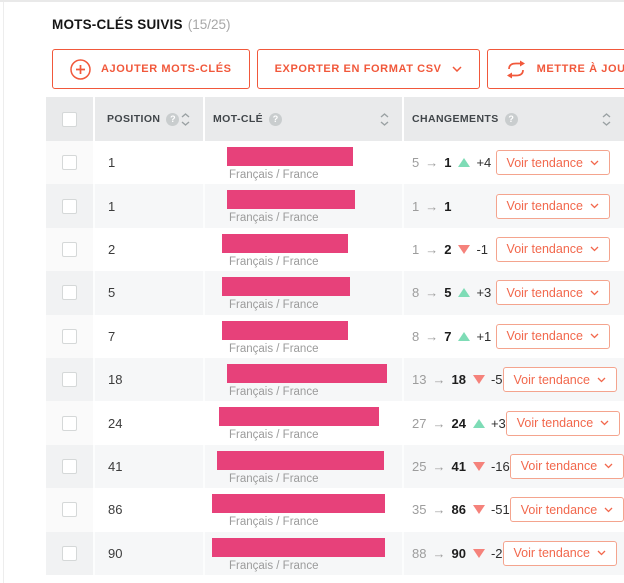 The image size is (624, 583). What do you see at coordinates (496, 553) in the screenshot?
I see `position-delta: -2` at bounding box center [496, 553].